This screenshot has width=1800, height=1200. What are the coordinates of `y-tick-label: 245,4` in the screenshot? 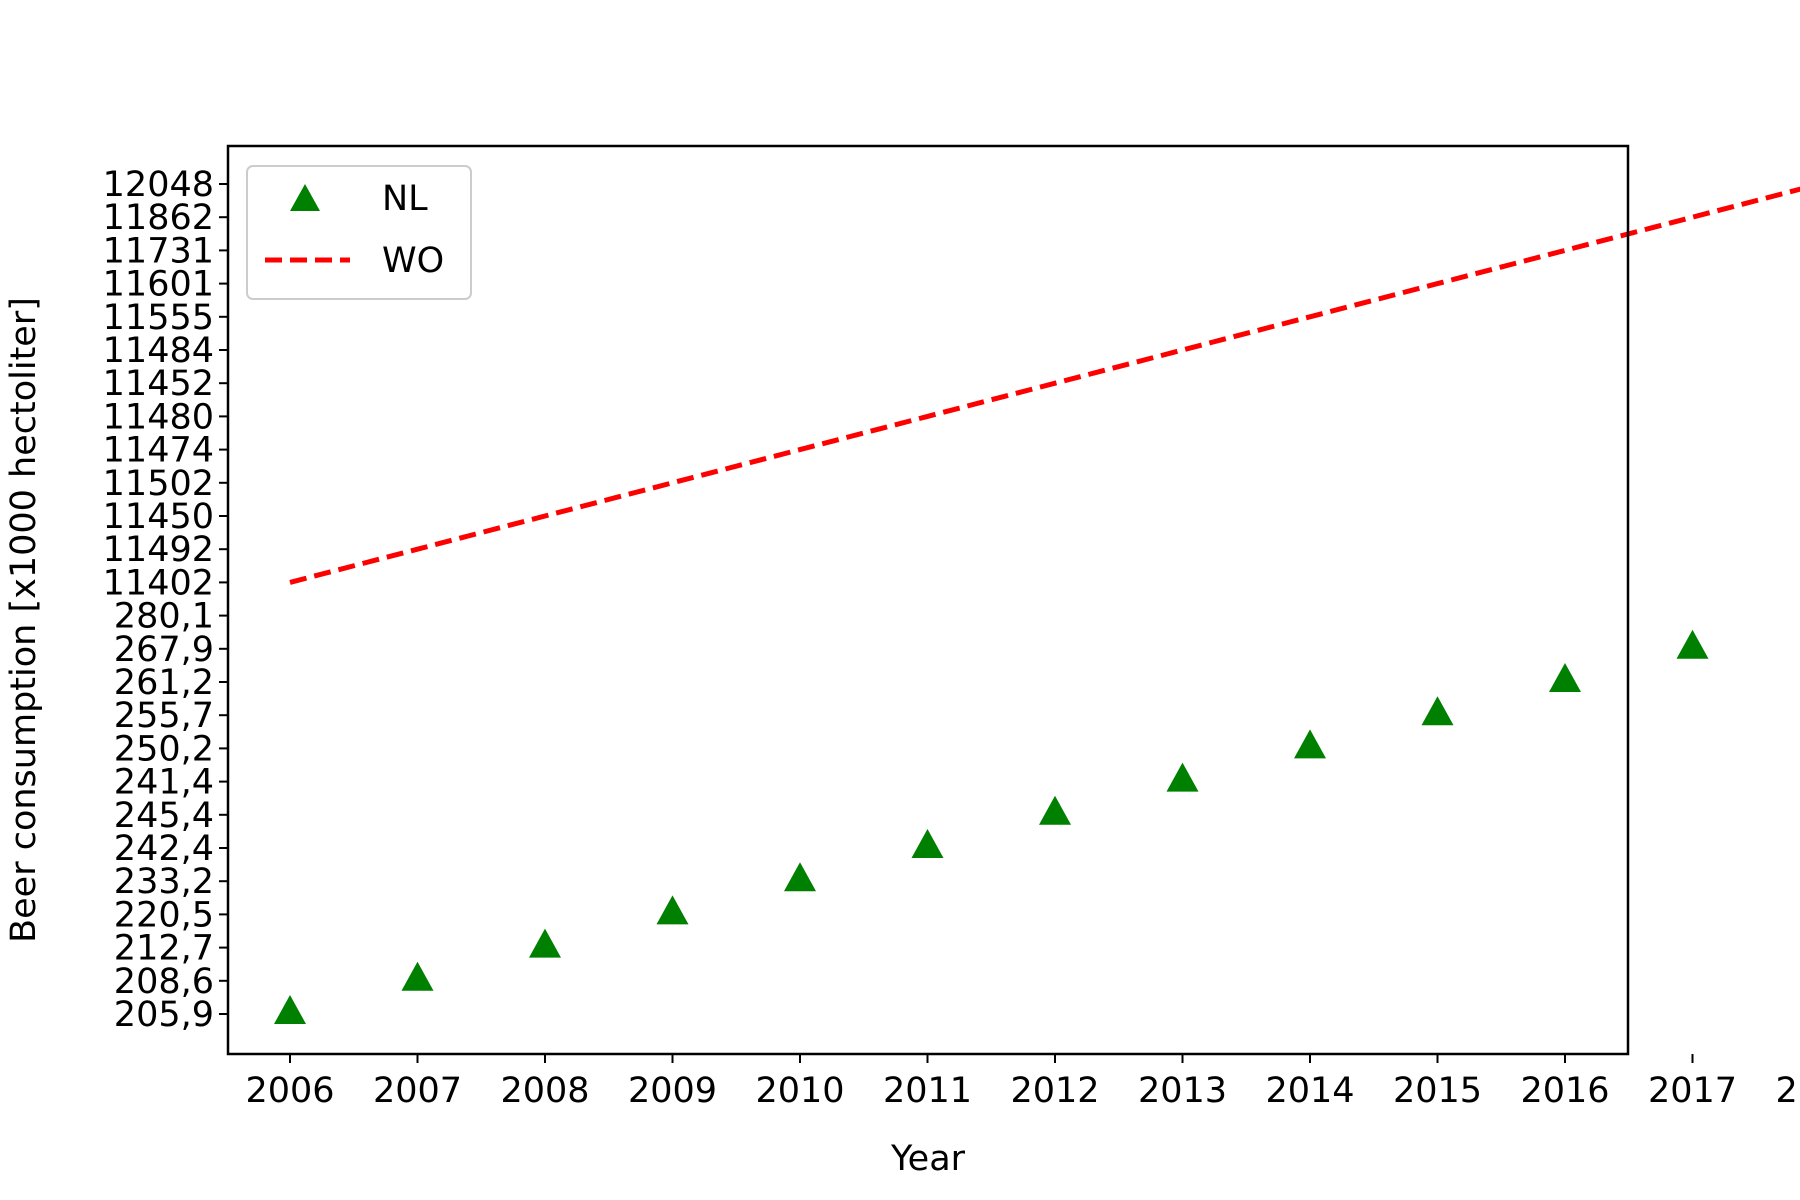 It's located at (164, 816).